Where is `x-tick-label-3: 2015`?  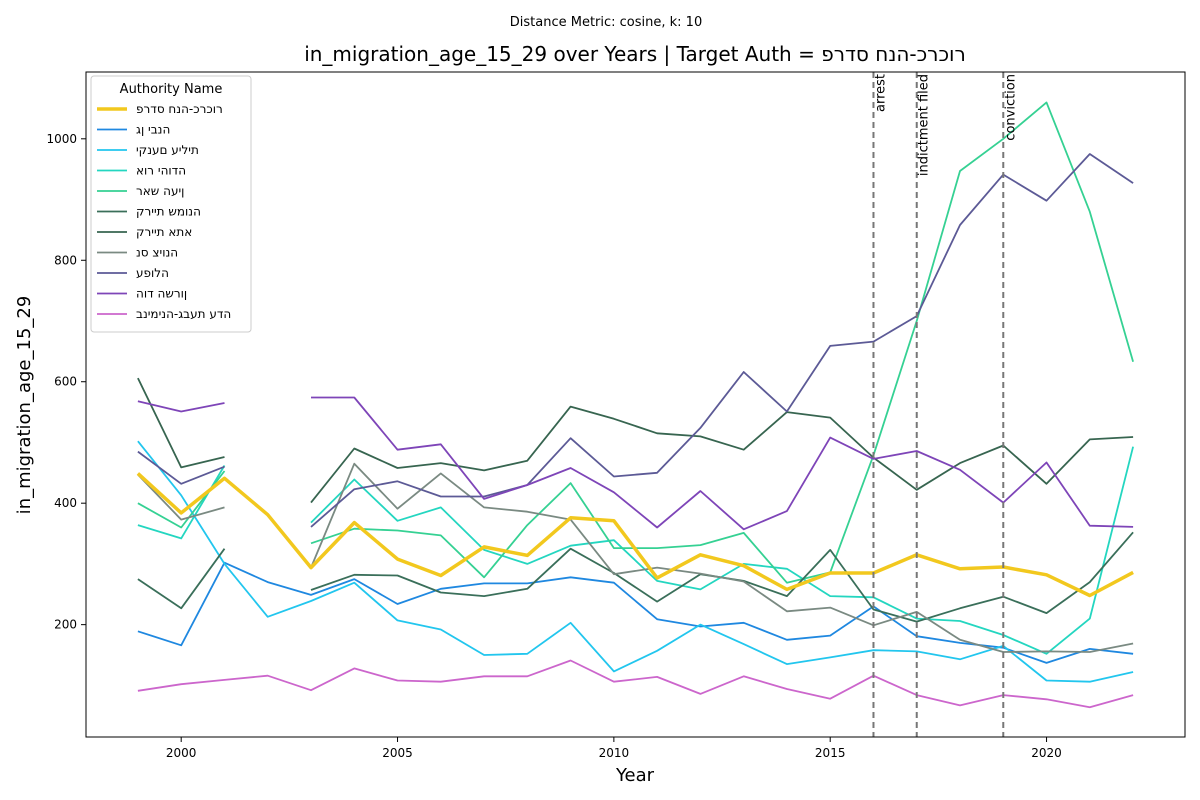
x-tick-label-3: 2015 is located at coordinates (830, 753).